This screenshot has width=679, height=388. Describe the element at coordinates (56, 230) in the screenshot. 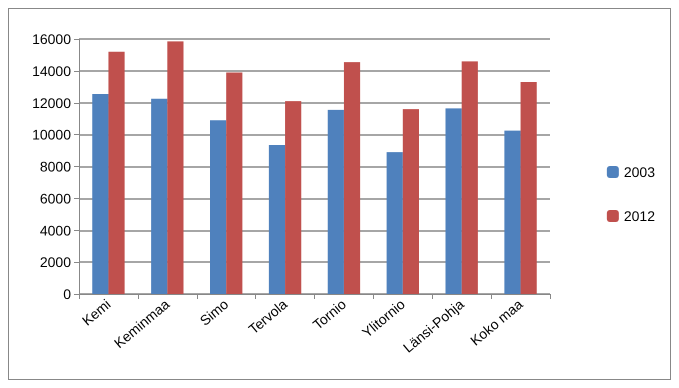

I see `y-tick-label: 4000` at that location.